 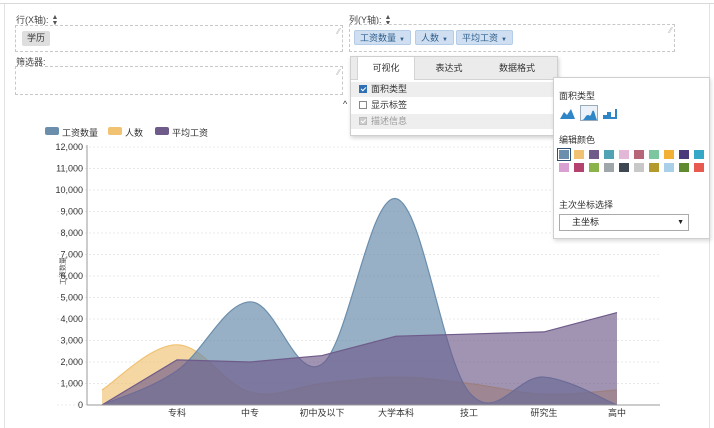 What do you see at coordinates (543, 412) in the screenshot?
I see `x-tick-label: 研究生` at bounding box center [543, 412].